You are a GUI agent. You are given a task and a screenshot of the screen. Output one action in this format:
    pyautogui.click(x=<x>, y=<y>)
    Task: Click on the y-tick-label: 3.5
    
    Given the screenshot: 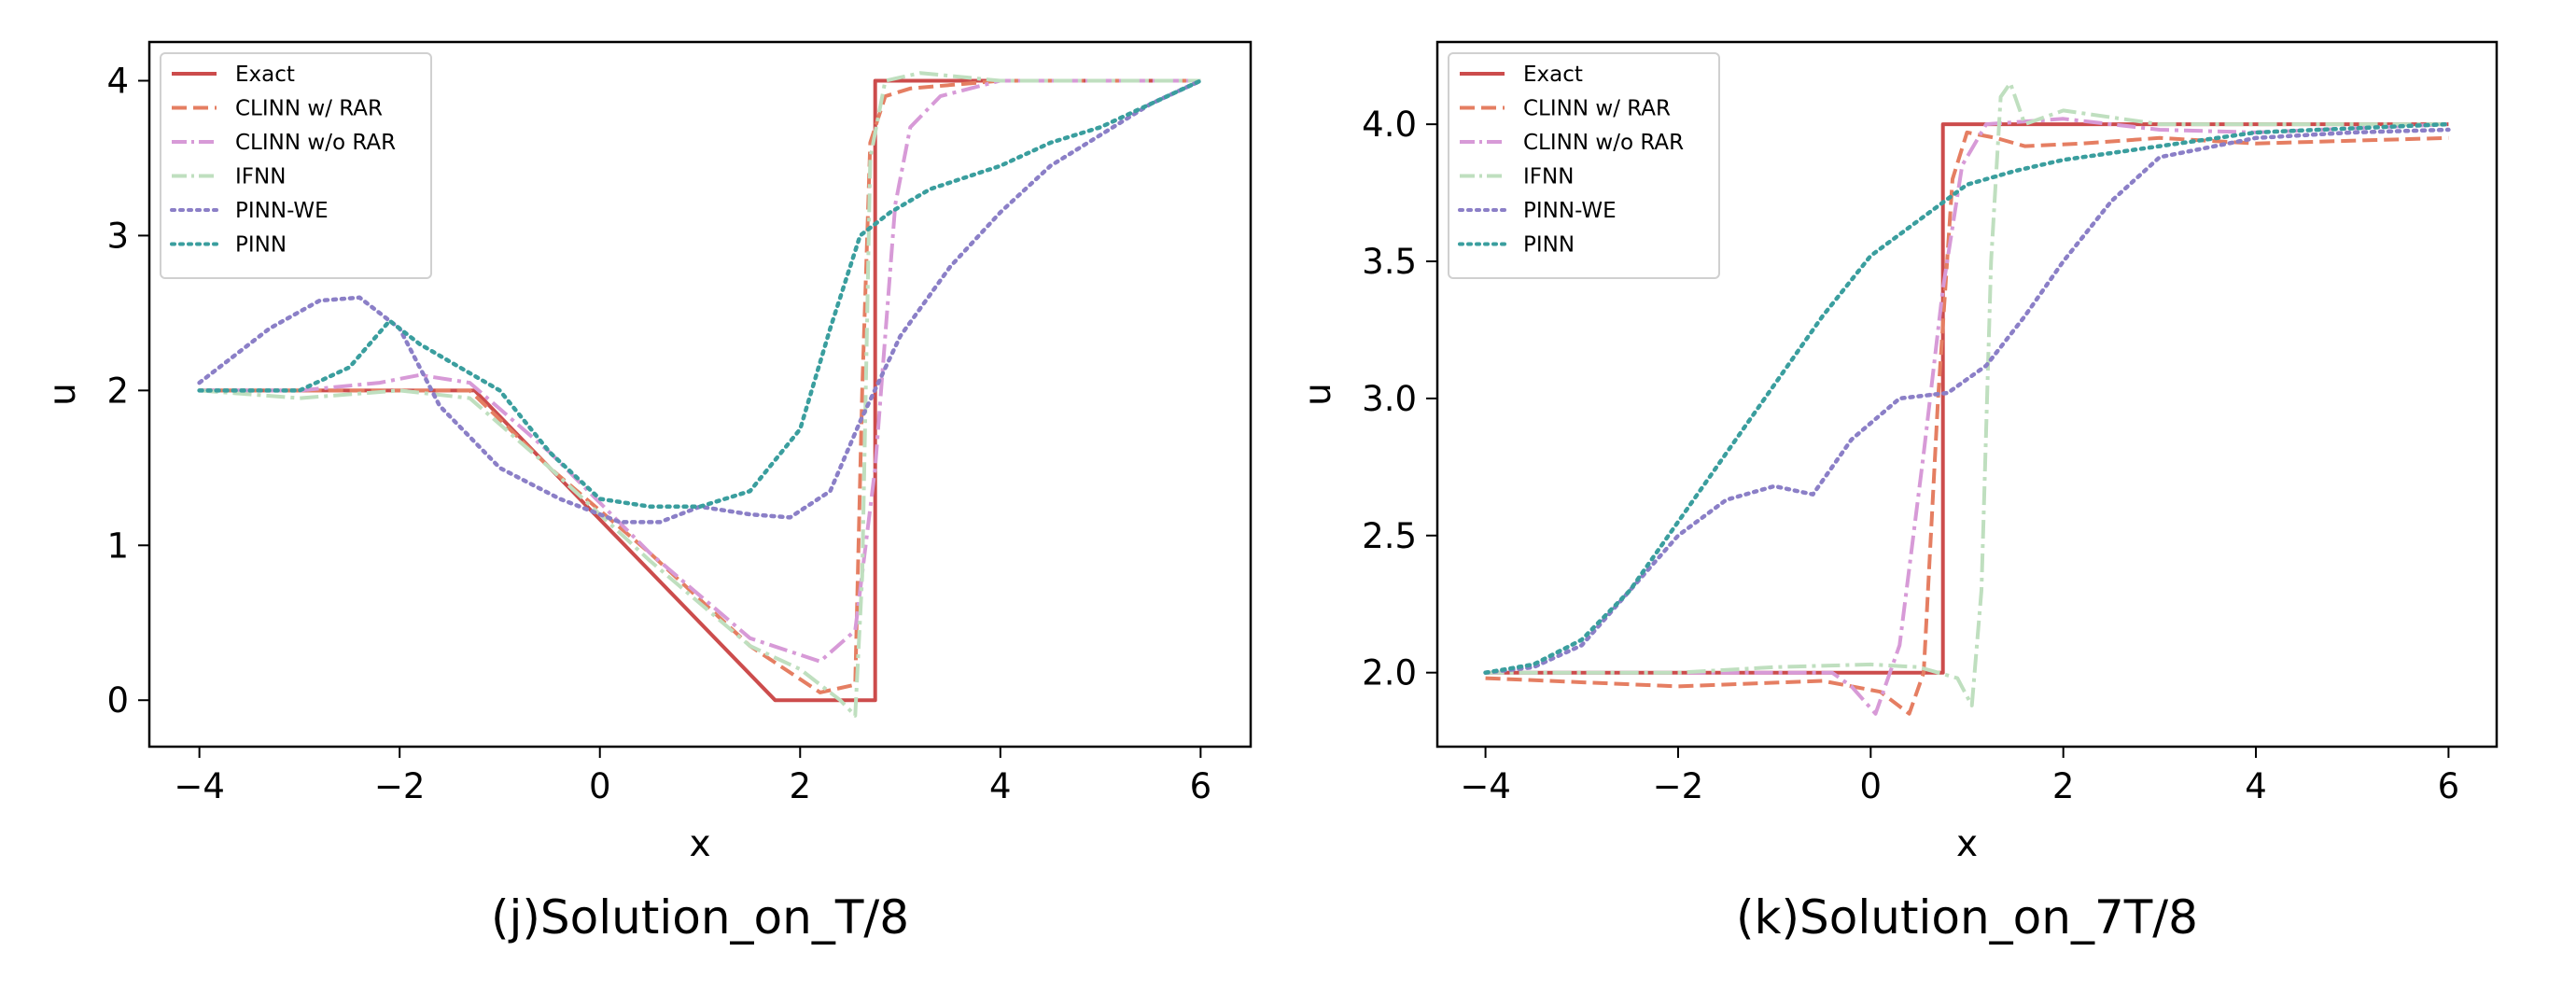 What is the action you would take?
    pyautogui.click(x=1389, y=262)
    